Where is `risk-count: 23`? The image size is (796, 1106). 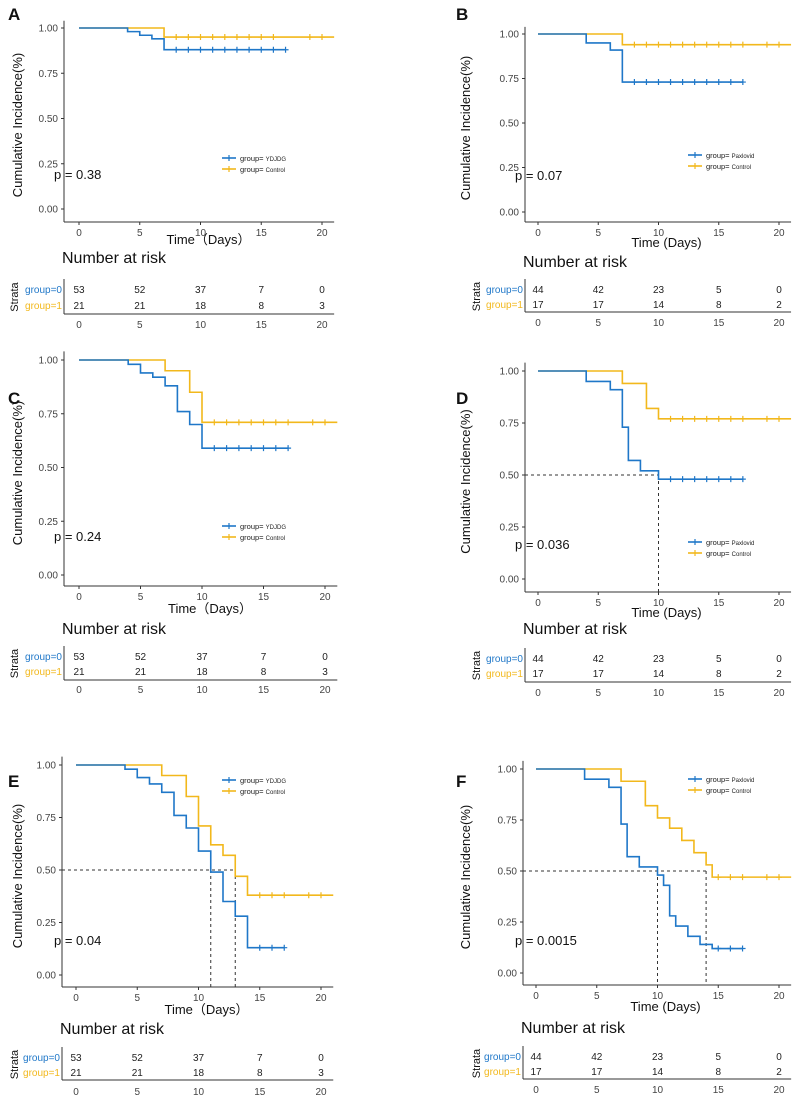
risk-count: 23 is located at coordinates (659, 659).